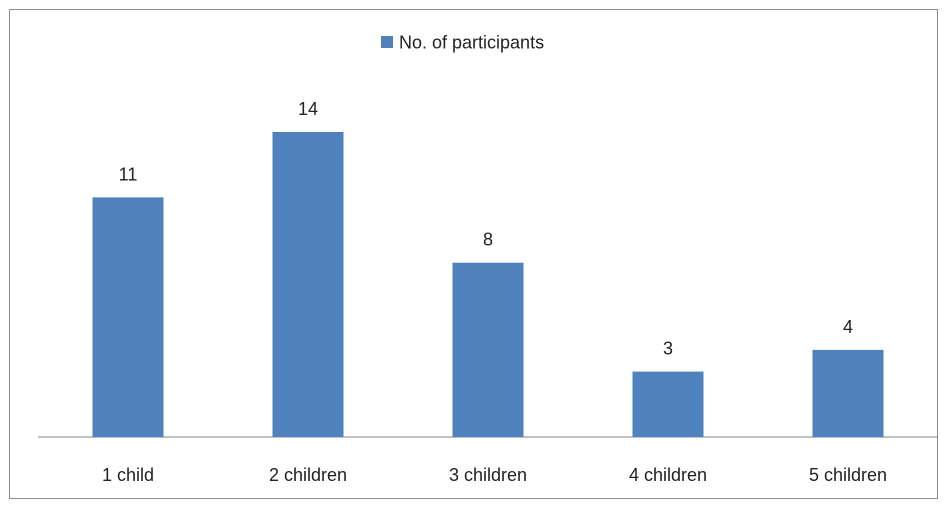 The width and height of the screenshot is (950, 508). I want to click on legend-label: No. of participants, so click(471, 43).